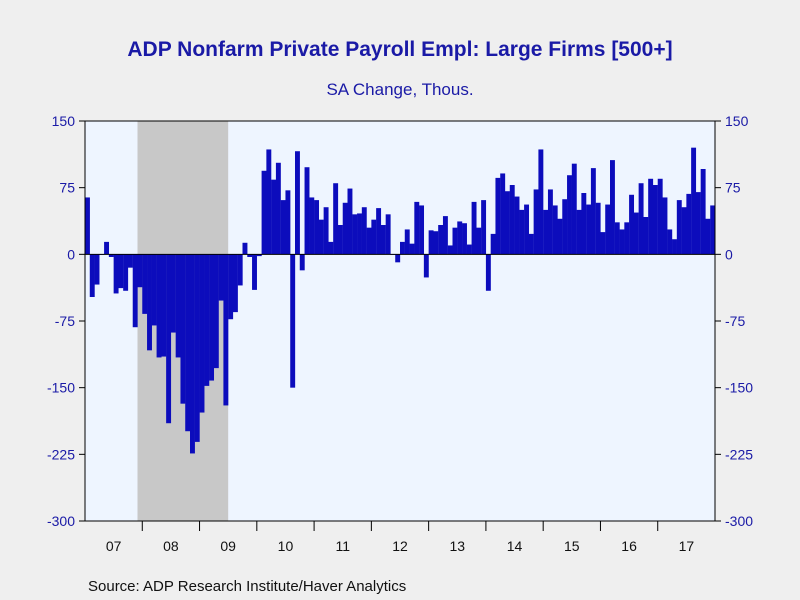 Image resolution: width=800 pixels, height=600 pixels. Describe the element at coordinates (342, 546) in the screenshot. I see `x-tick-label: 11` at that location.